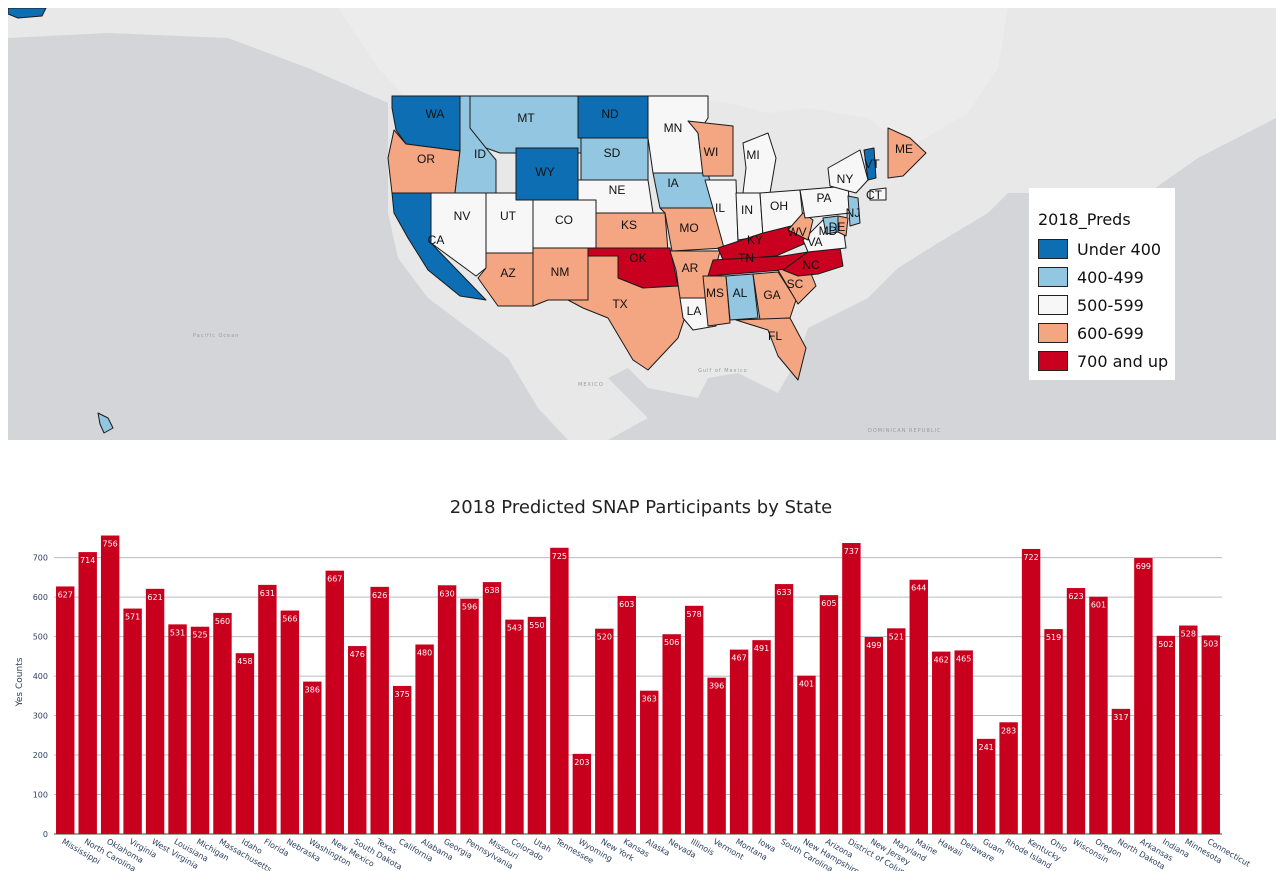 The height and width of the screenshot is (871, 1282). What do you see at coordinates (716, 301) in the screenshot?
I see `state-shape-ms` at bounding box center [716, 301].